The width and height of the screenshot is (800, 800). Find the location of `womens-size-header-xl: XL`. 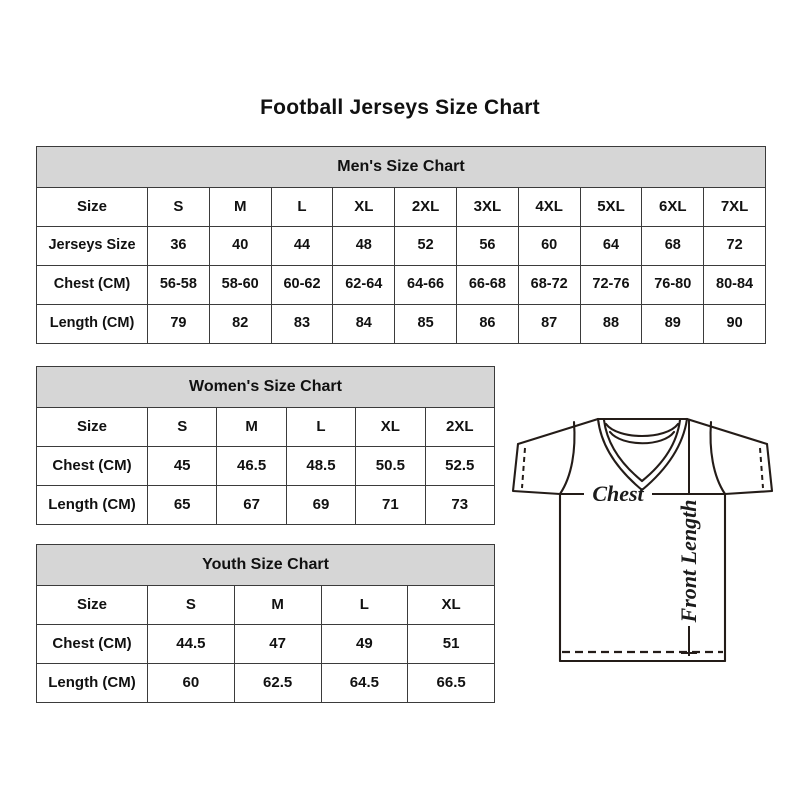

womens-size-header-xl: XL is located at coordinates (390, 427).